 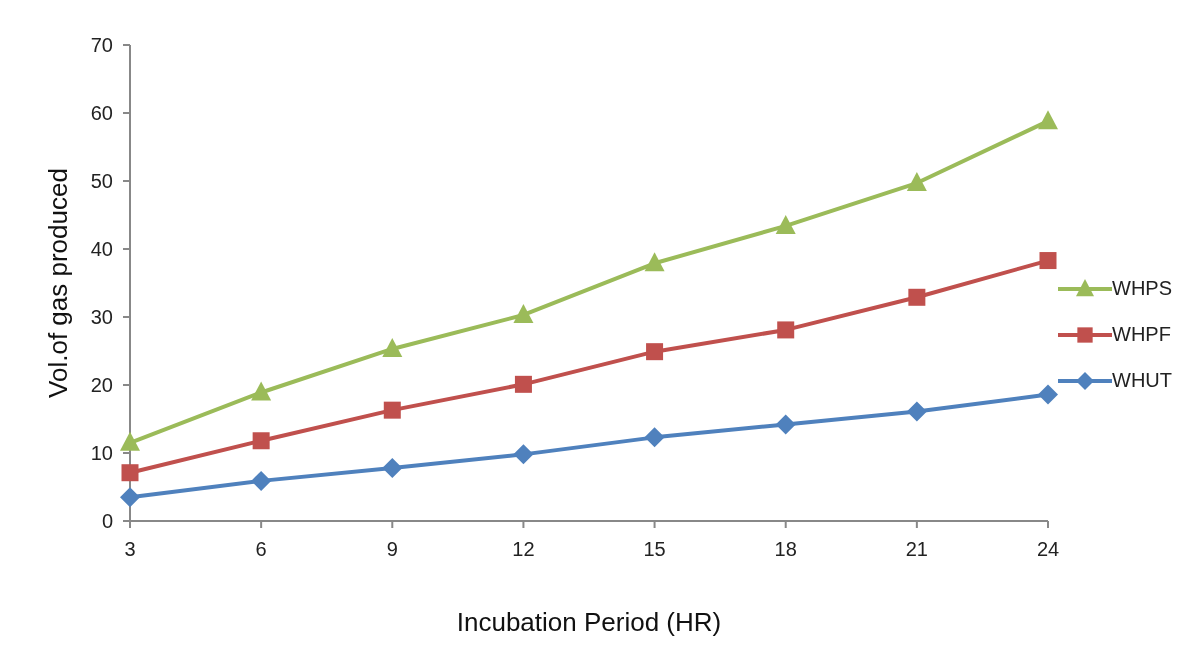 I want to click on y-tick-label: 30, so click(x=101, y=317).